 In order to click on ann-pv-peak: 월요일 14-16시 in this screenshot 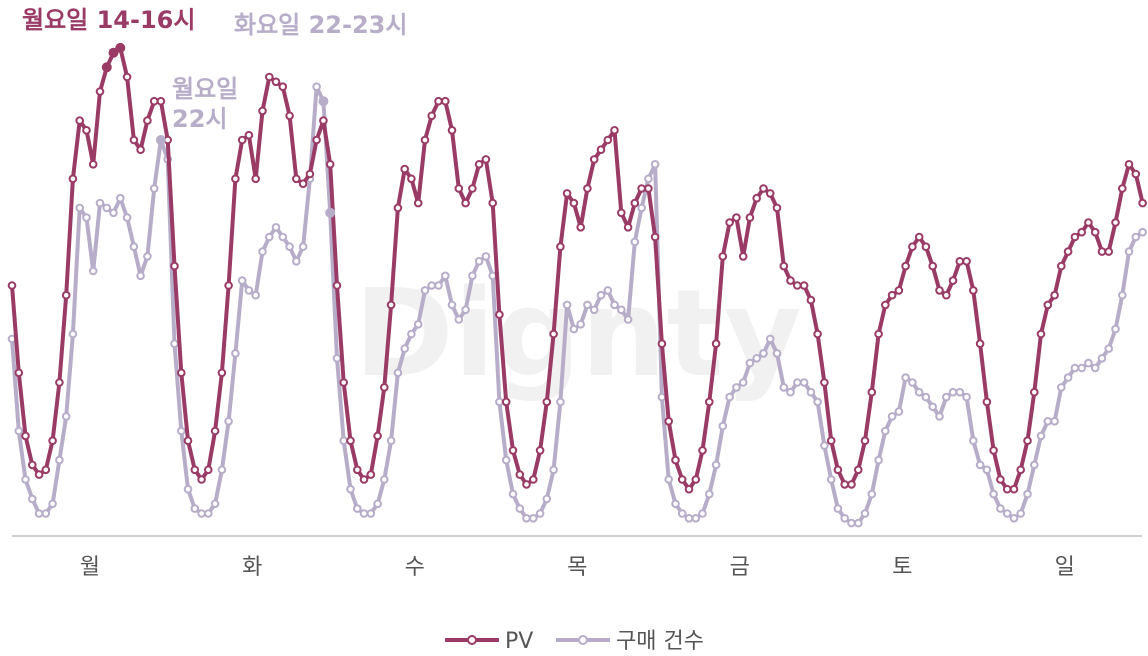, I will do `click(108, 39)`.